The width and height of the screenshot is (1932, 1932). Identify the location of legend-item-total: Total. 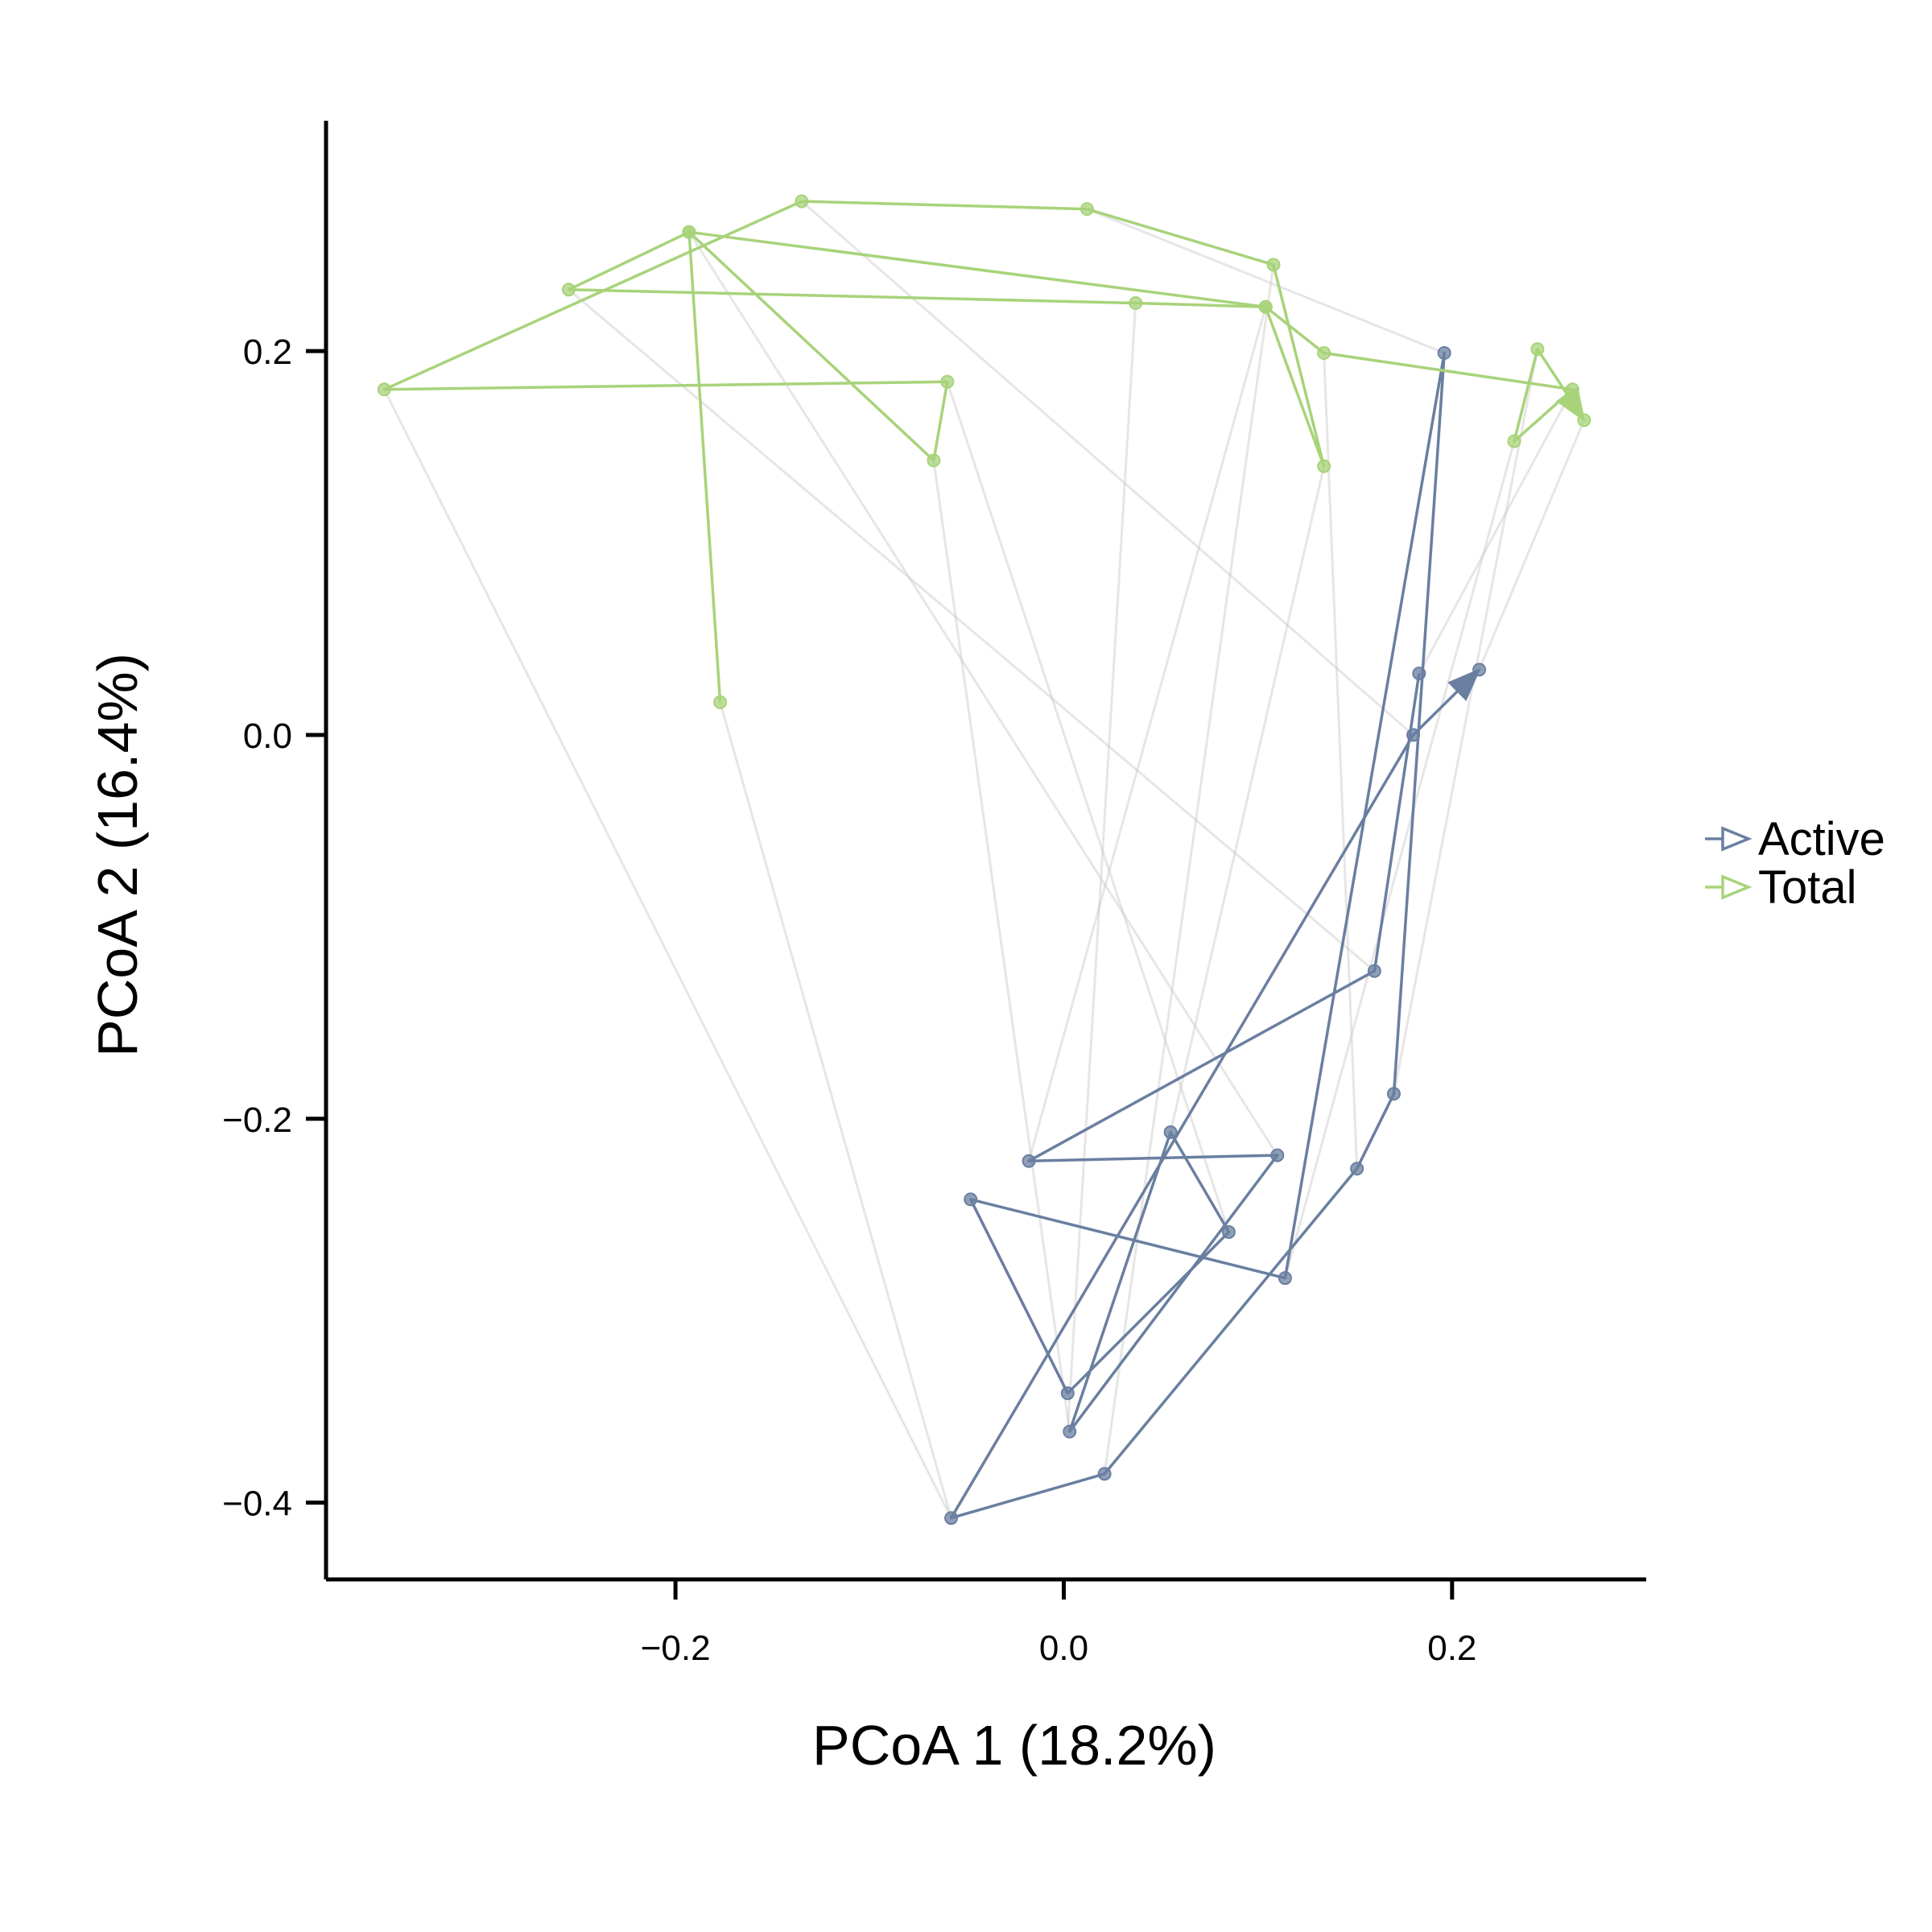
(1781, 887).